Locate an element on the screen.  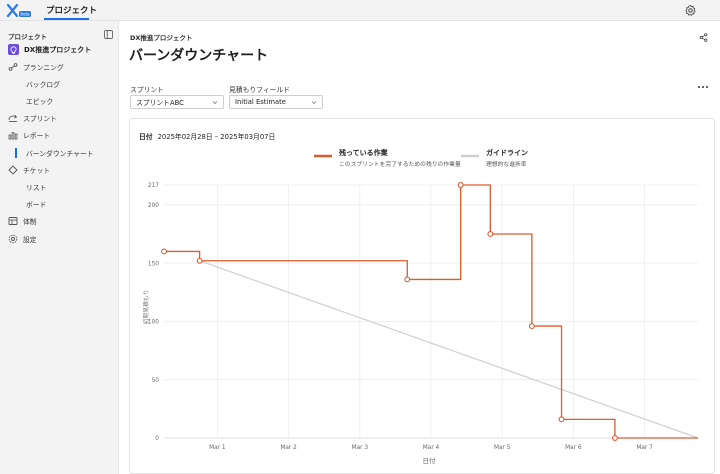
x-tick-label: Mar 1 is located at coordinates (217, 448).